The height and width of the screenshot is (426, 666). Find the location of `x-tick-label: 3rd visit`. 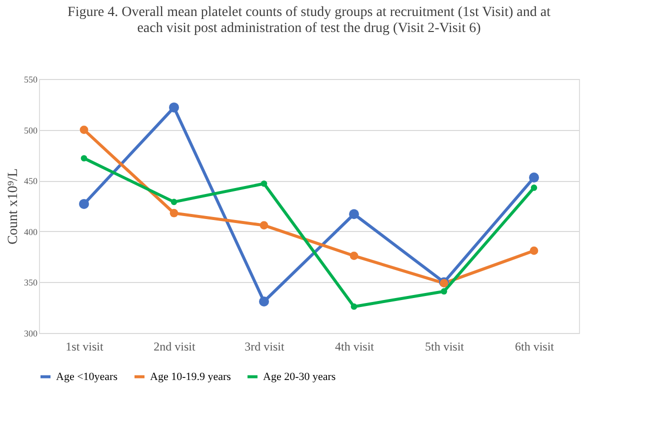

x-tick-label: 3rd visit is located at coordinates (264, 347).